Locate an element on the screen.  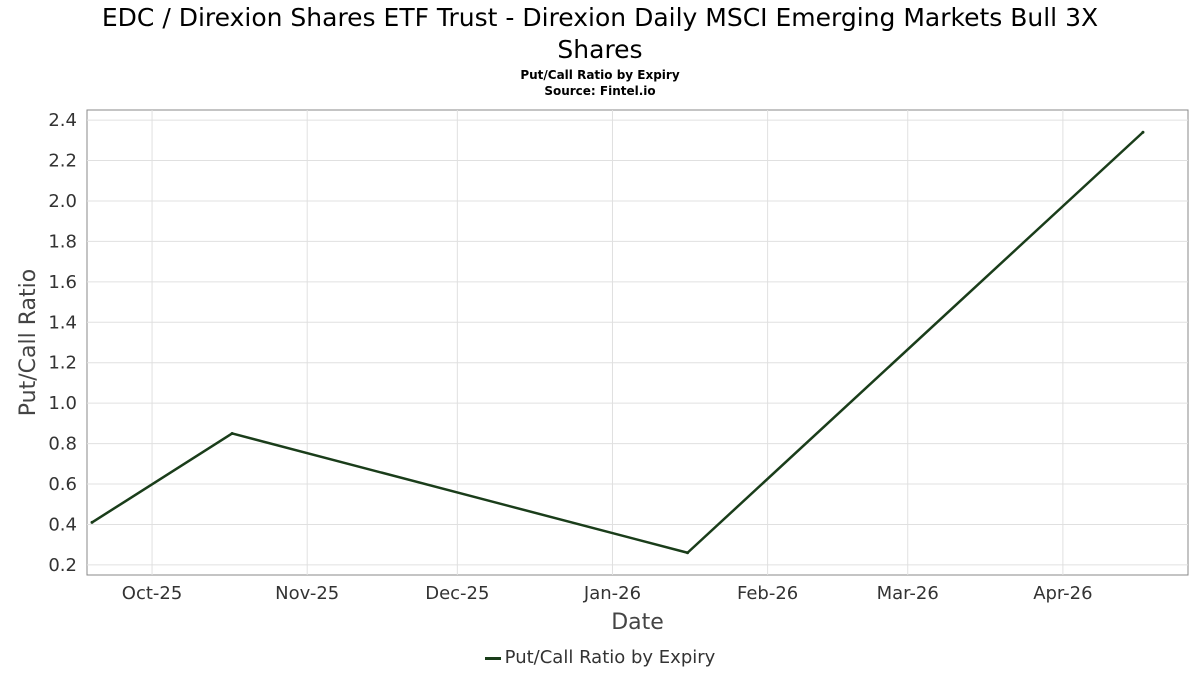
y-tick-label: 0.2 is located at coordinates (62, 565).